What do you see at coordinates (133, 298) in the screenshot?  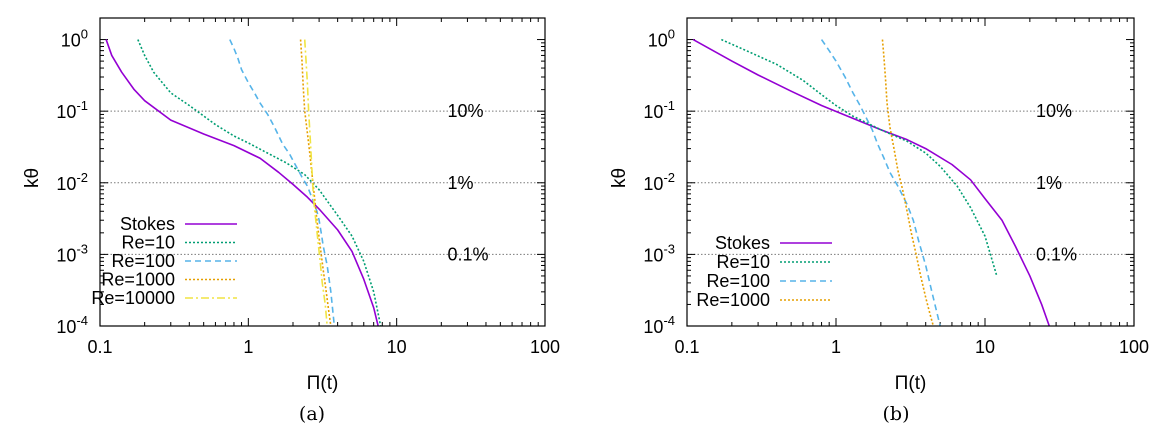 I see `legend-label: Re=10000` at bounding box center [133, 298].